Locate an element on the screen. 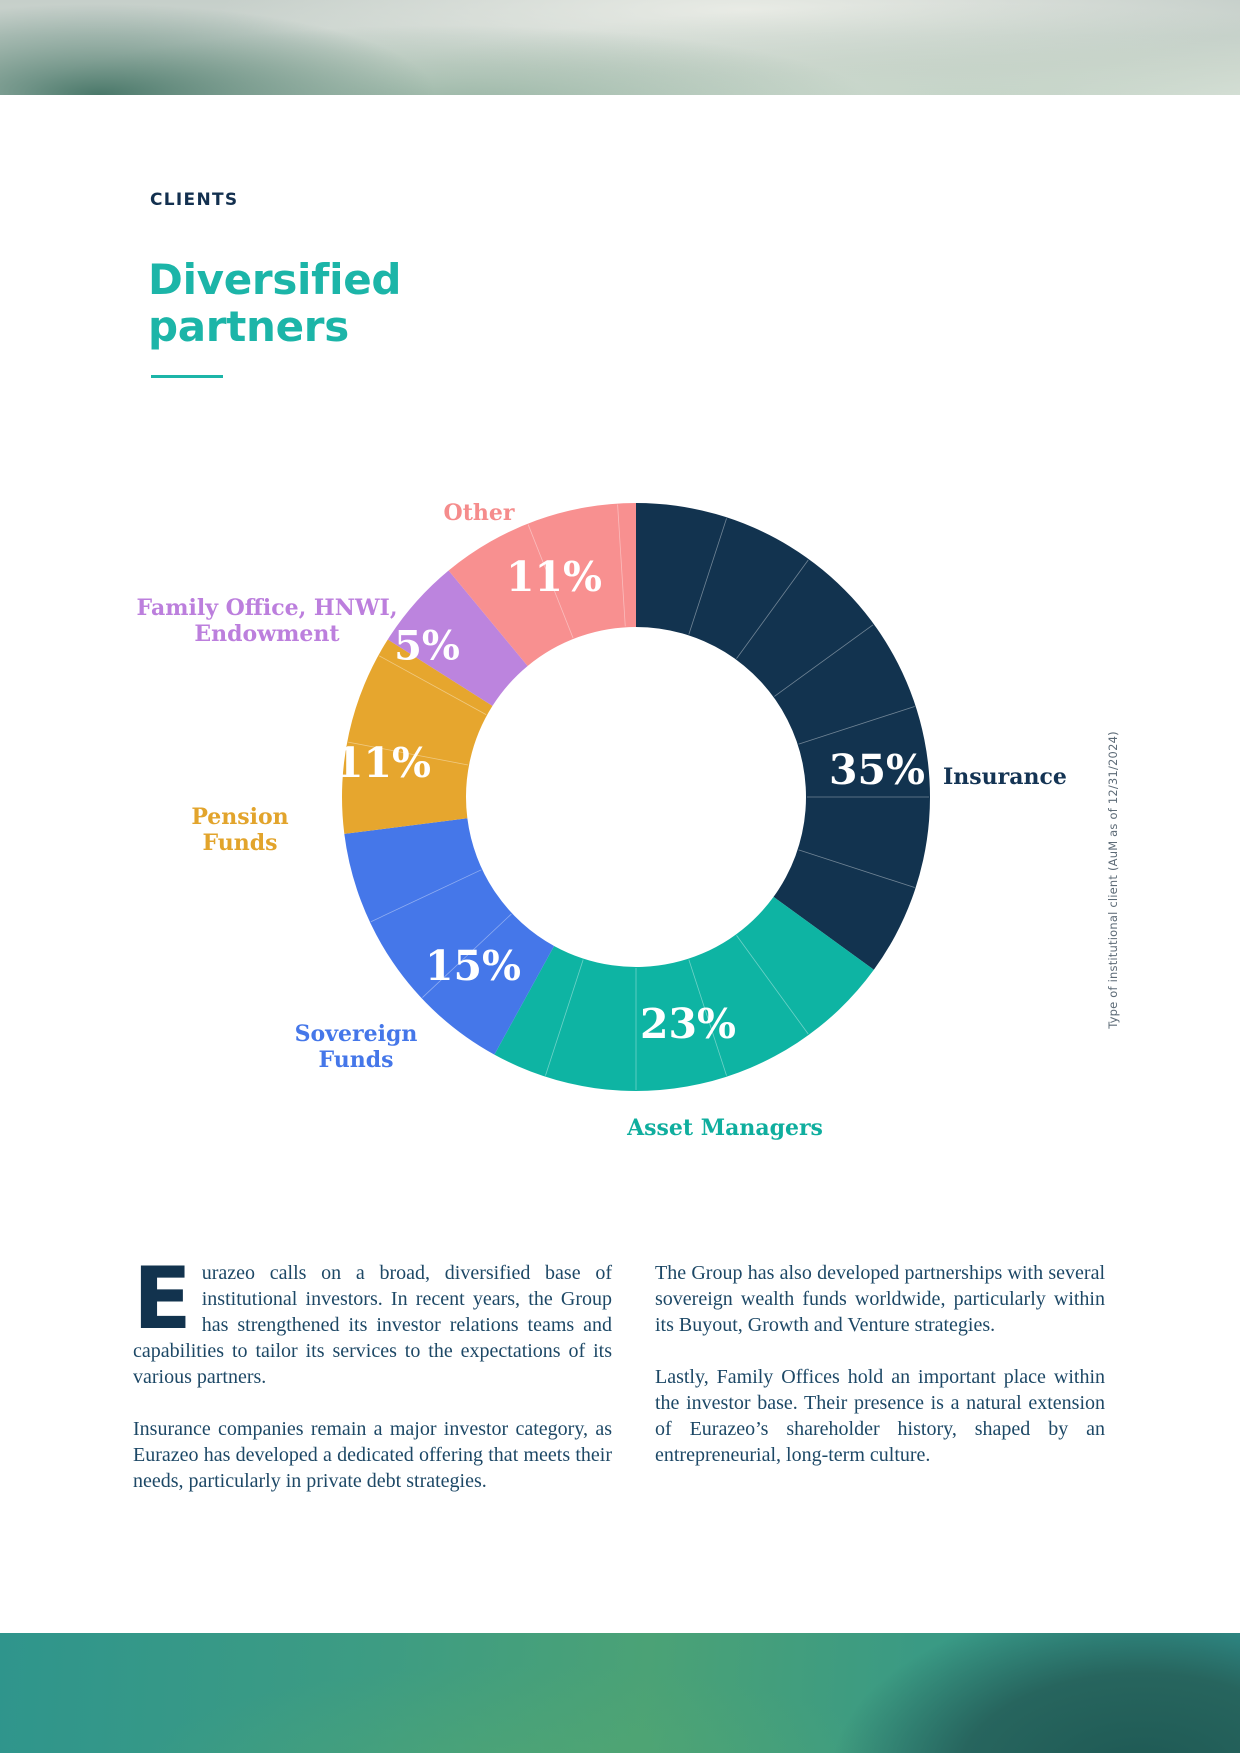  donut-value-other: 11% is located at coordinates (554, 577).